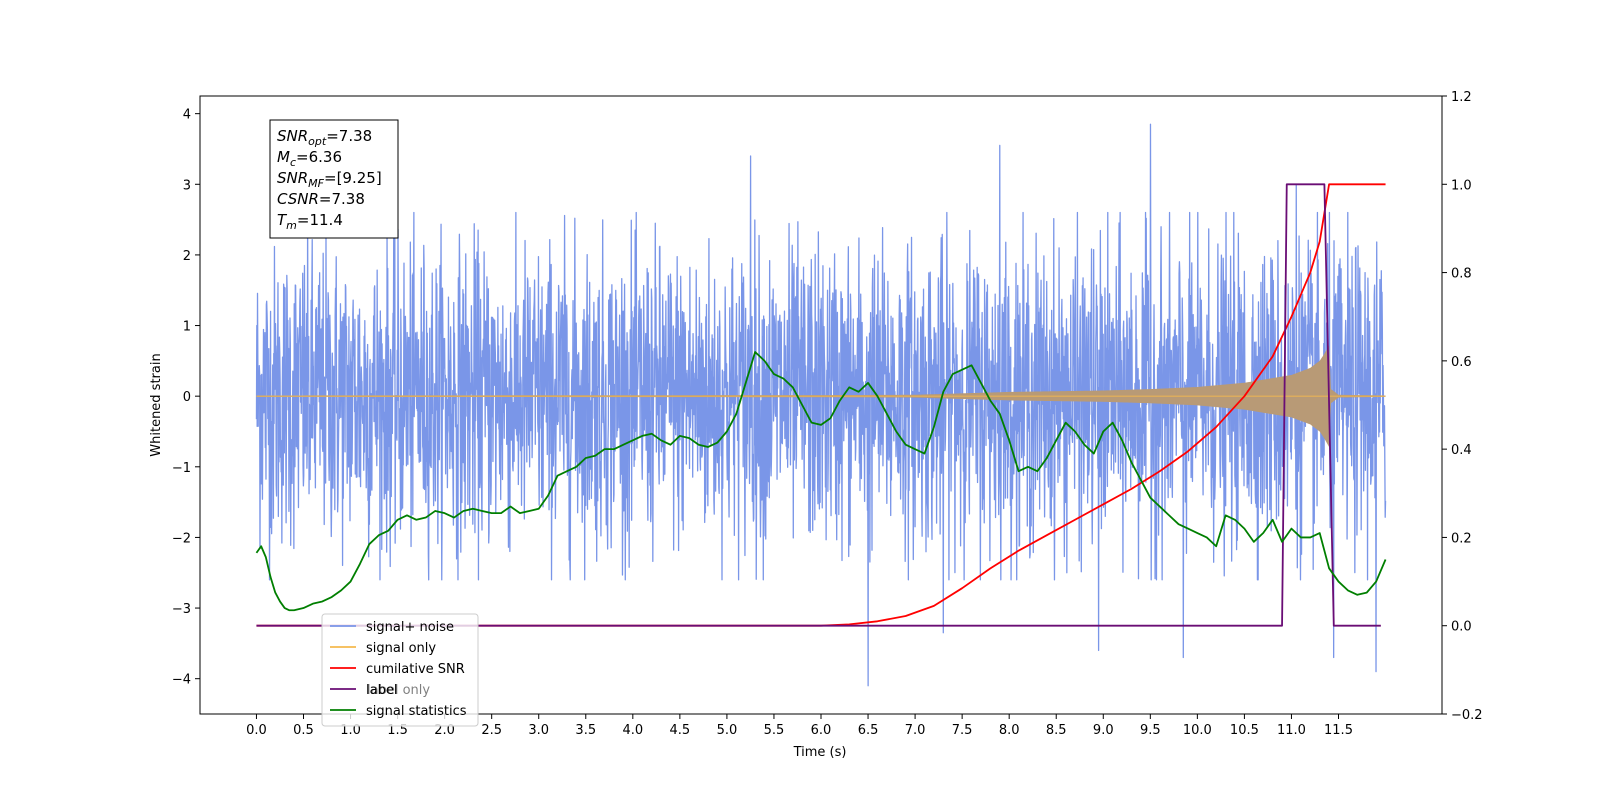 This screenshot has height=800, width=1600. Describe the element at coordinates (410, 627) in the screenshot. I see `legend-entry-label: signal+ noise` at that location.